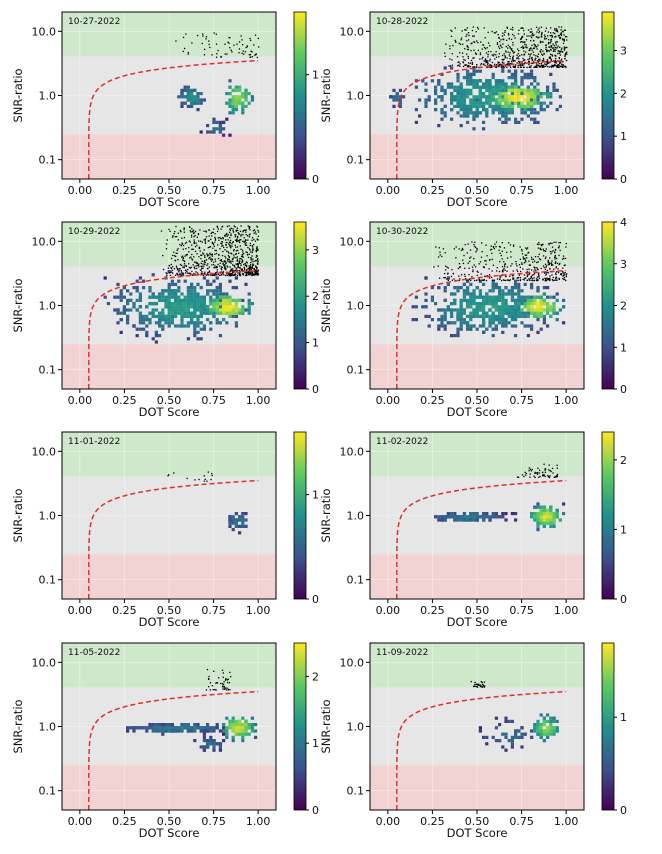 The height and width of the screenshot is (854, 662). I want to click on y-axis-label: SNR-ratio, so click(18, 515).